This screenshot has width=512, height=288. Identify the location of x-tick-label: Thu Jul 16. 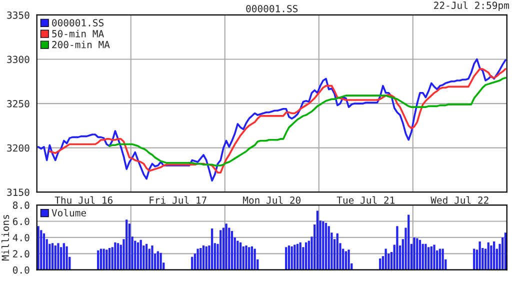
(83, 200).